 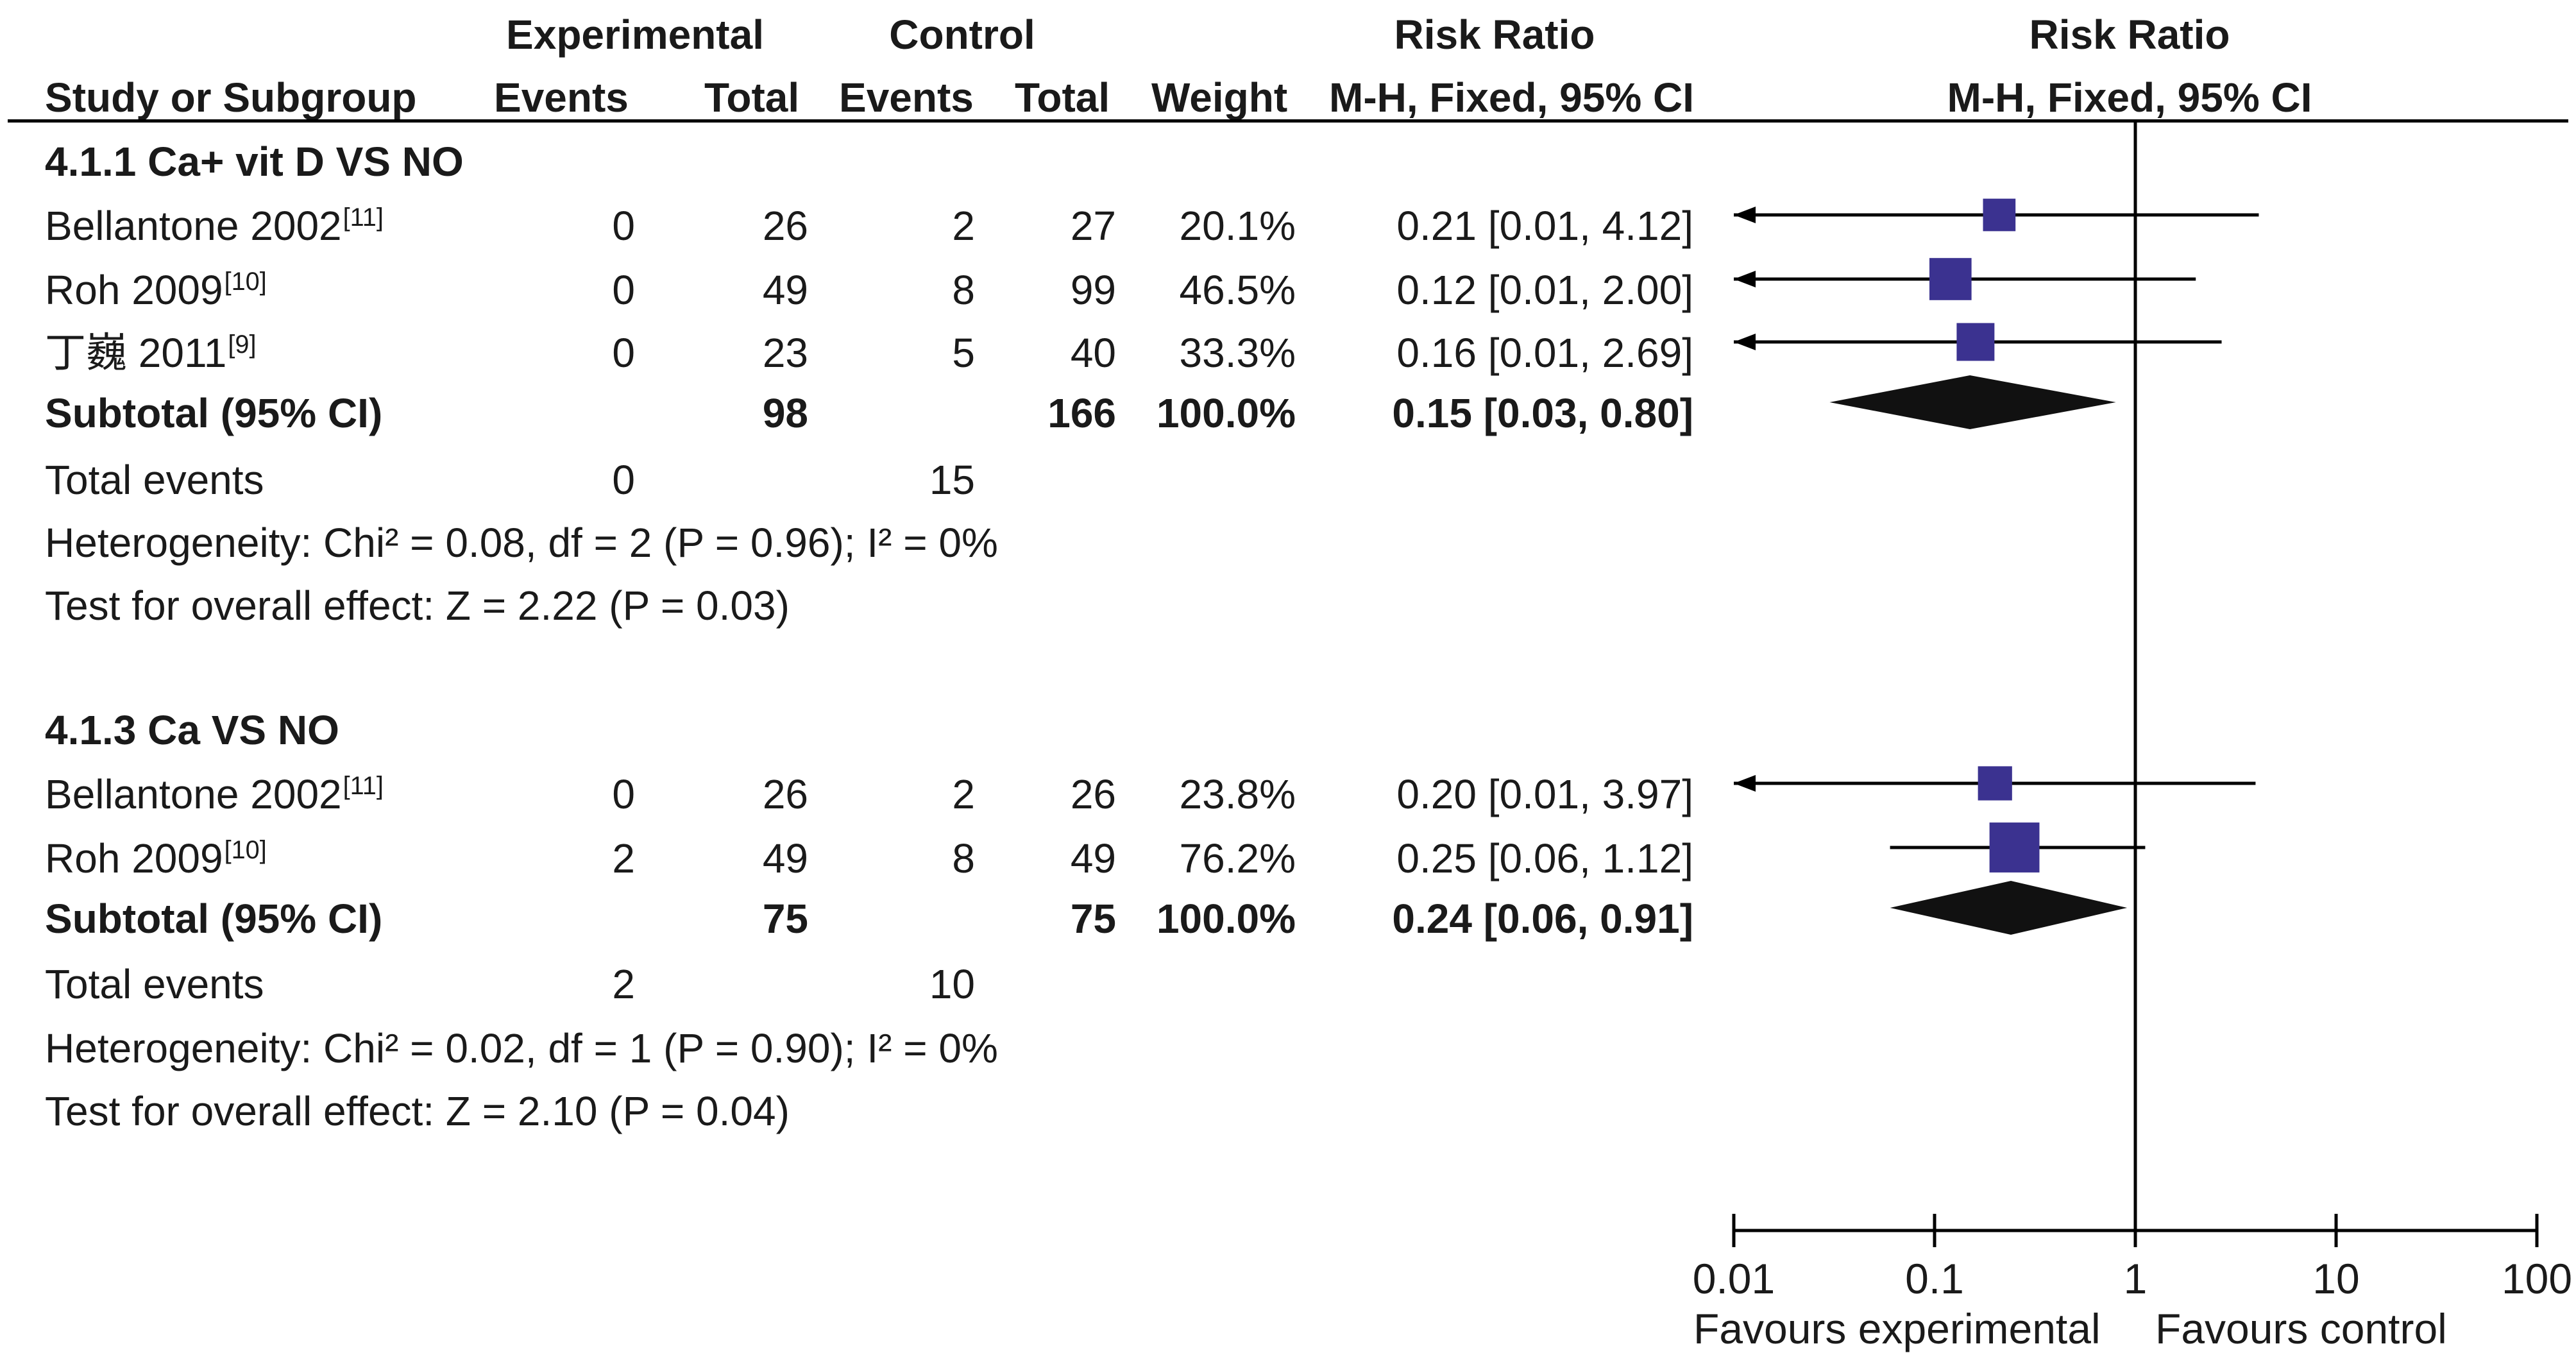 What do you see at coordinates (561, 97) in the screenshot?
I see `exp-events-header: Events` at bounding box center [561, 97].